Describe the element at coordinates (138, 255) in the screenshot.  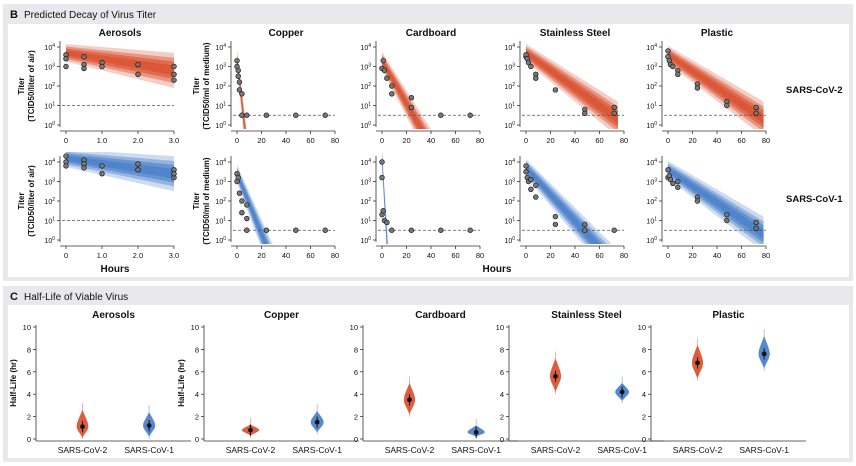
I see `x-tick-label: 2.0` at that location.